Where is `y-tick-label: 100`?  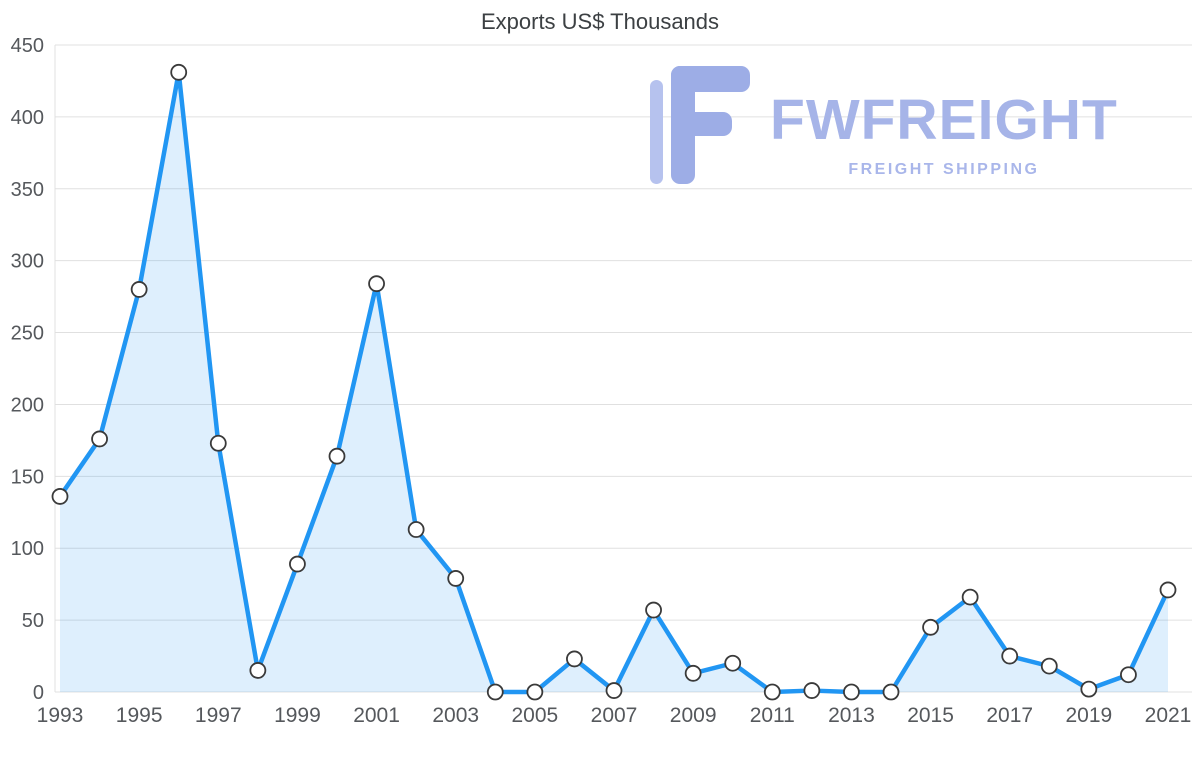 y-tick-label: 100 is located at coordinates (27, 549).